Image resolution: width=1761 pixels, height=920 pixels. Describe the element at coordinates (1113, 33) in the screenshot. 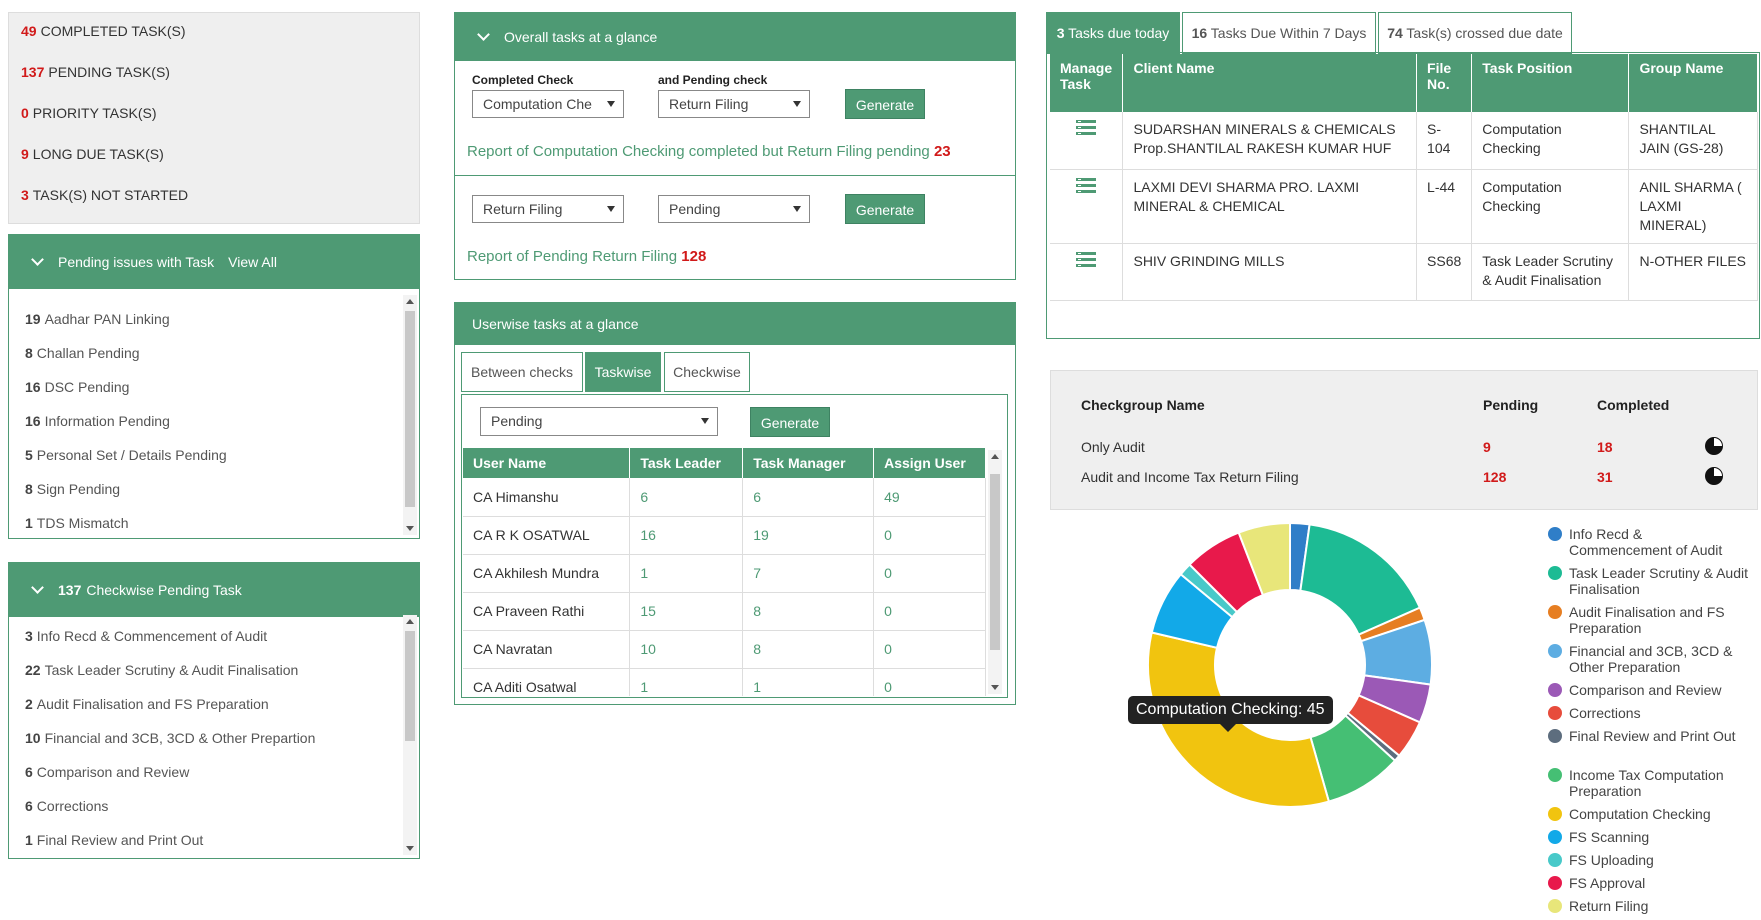

I see `tab-due-today: 3 Tasks due today` at that location.